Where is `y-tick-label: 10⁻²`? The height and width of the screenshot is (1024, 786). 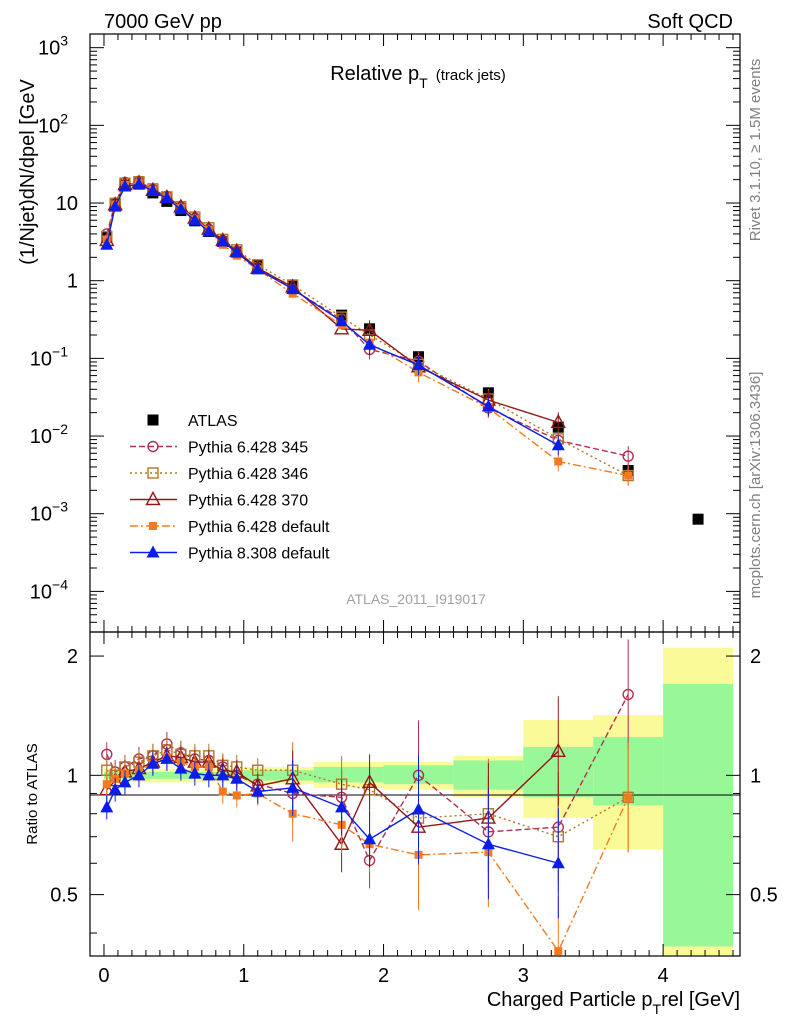 y-tick-label: 10⁻² is located at coordinates (49, 434).